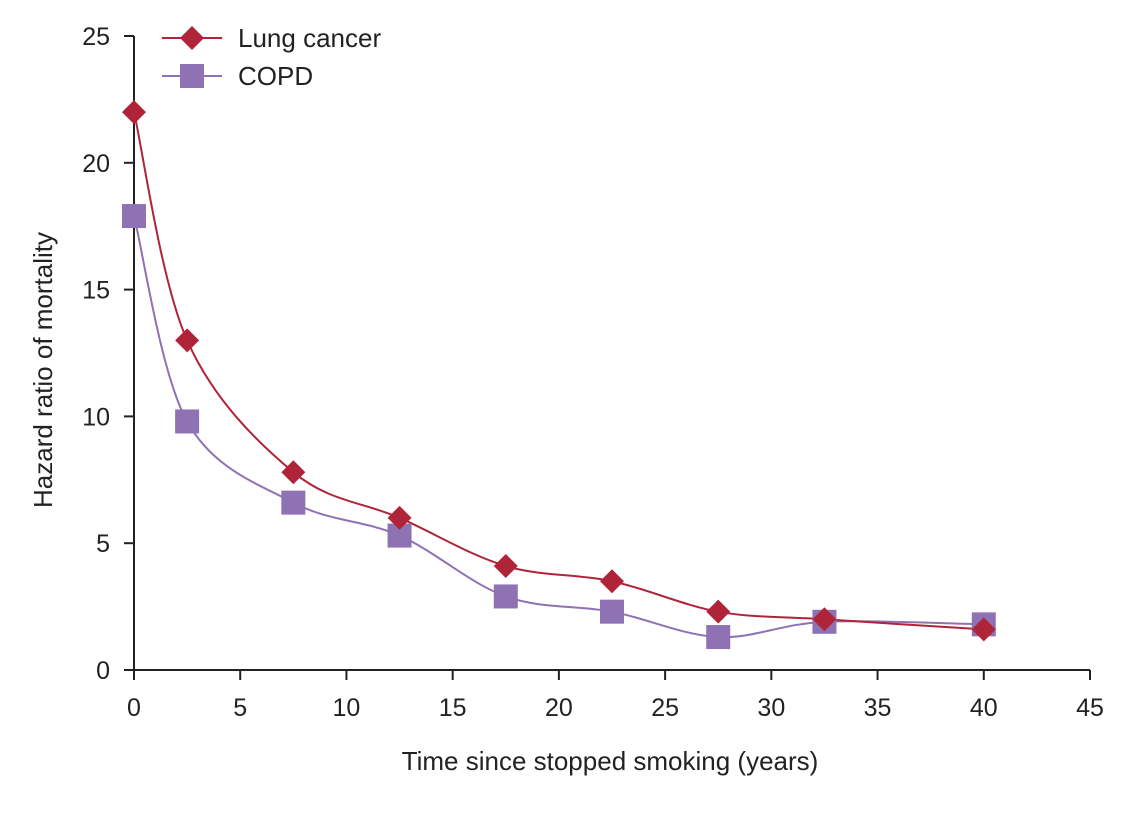 Image resolution: width=1144 pixels, height=826 pixels. I want to click on x-tick-label: 5, so click(240, 708).